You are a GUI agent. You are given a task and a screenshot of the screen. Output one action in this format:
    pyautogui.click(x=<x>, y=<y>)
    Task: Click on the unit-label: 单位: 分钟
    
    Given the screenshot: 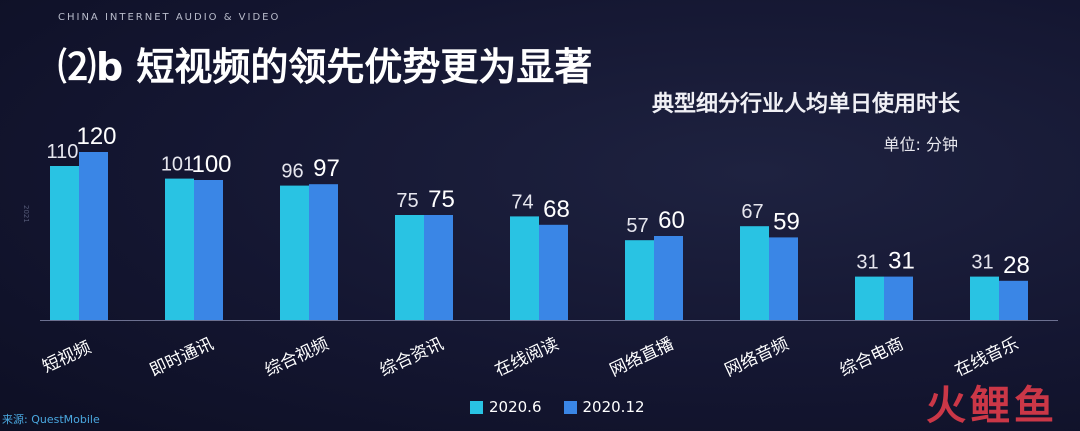 What is the action you would take?
    pyautogui.click(x=920, y=144)
    